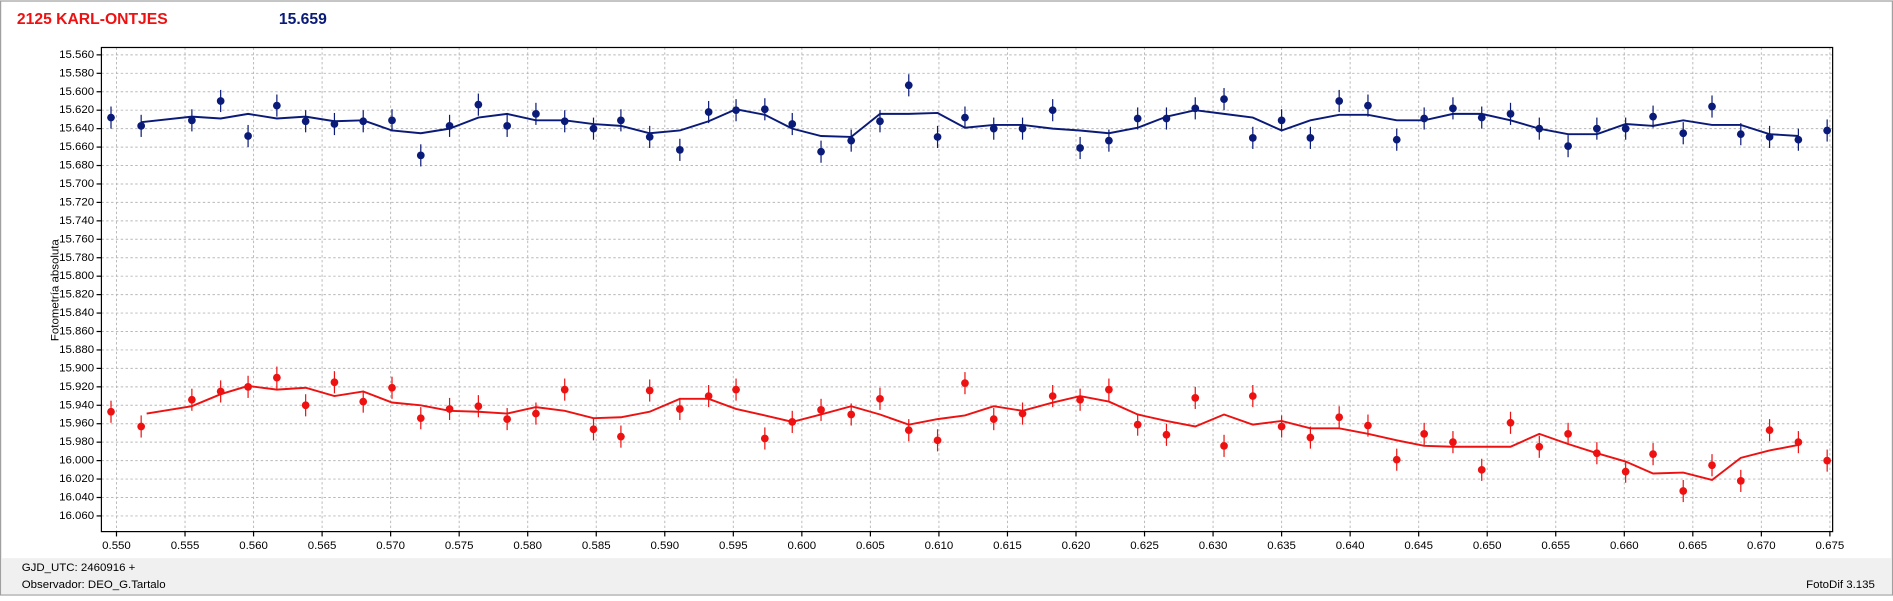  What do you see at coordinates (76, 73) in the screenshot?
I see `y-tick-label: 15.580` at bounding box center [76, 73].